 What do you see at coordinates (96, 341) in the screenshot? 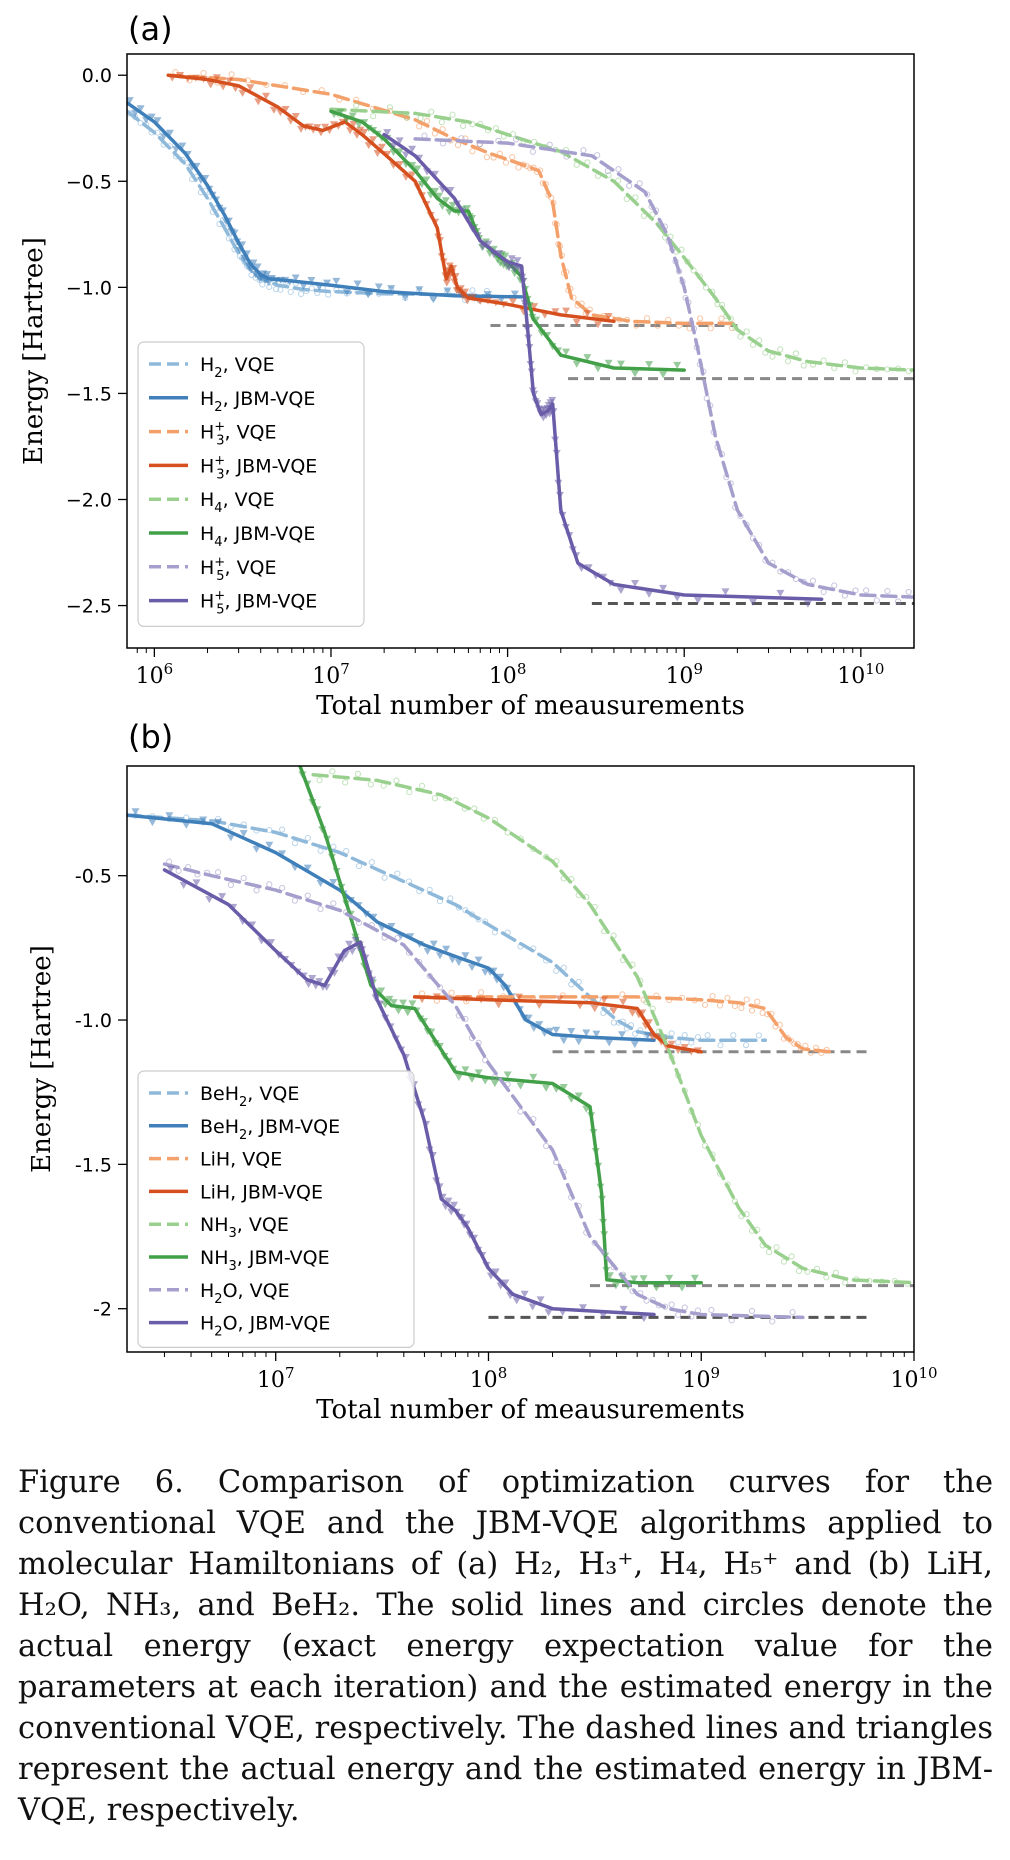
I see `y-axis: 0.0 −0.5 −1.0 −1.5 −2.0 −2.5` at bounding box center [96, 341].